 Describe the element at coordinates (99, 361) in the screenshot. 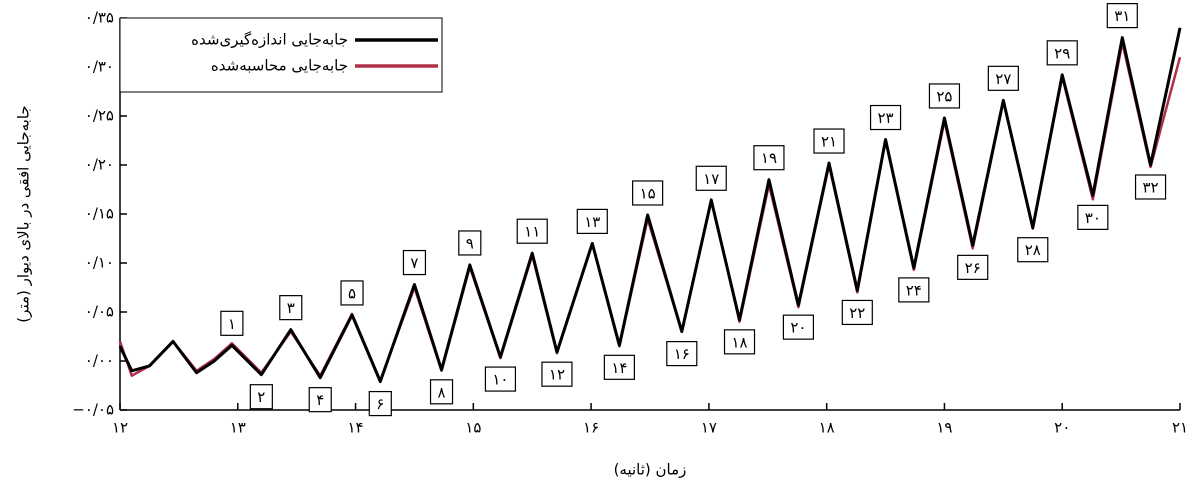

I see `y-tick-label: ۰/۰۰` at that location.